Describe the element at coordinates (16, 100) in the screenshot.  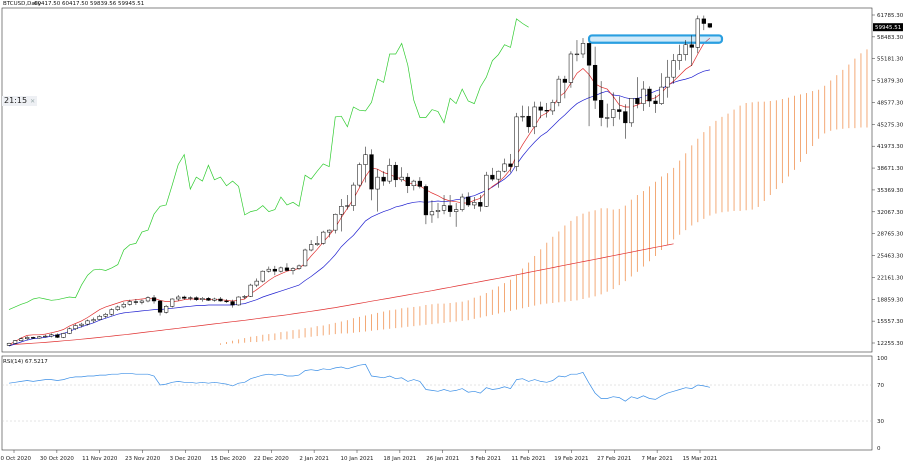
I see `time-widget-time: 21:15` at that location.